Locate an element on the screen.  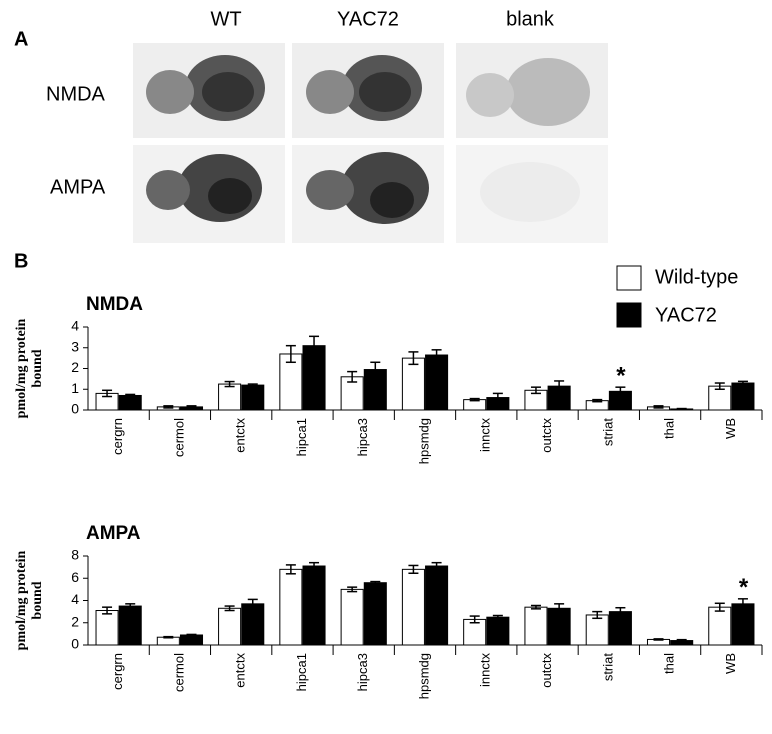
x-tick-label: outctx is located at coordinates (546, 670).